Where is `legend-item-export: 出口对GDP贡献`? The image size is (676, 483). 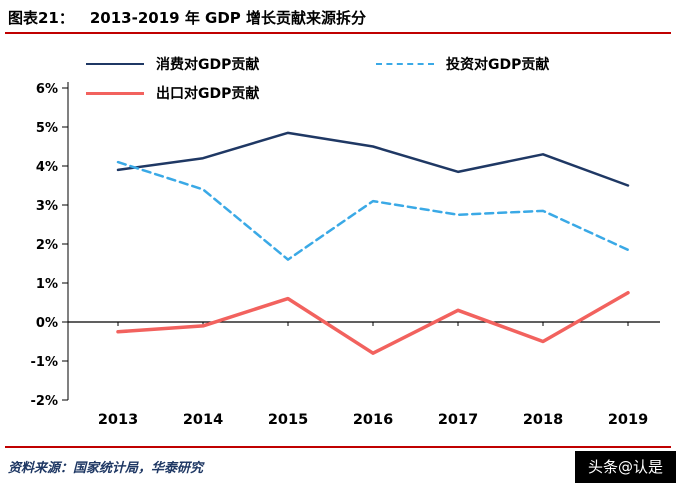
legend-item-export: 出口对GDP贡献 is located at coordinates (231, 93).